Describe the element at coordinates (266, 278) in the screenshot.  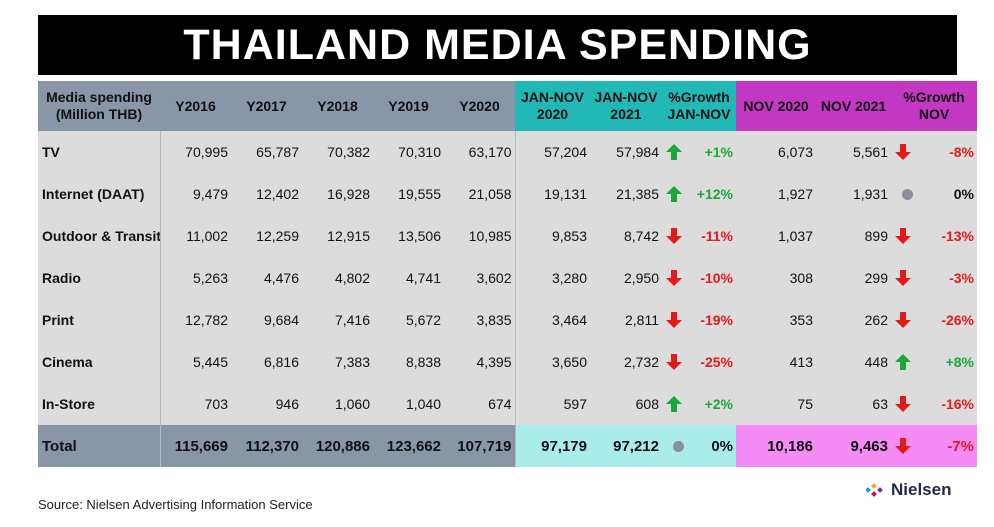
I see `cell-y2017: 4,476` at that location.